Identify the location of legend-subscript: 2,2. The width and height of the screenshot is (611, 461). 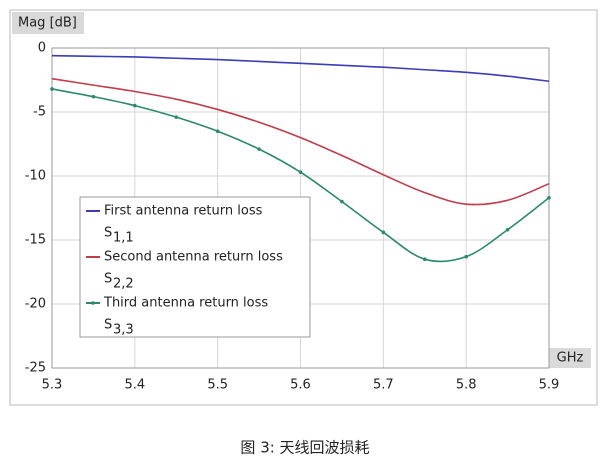
(123, 284).